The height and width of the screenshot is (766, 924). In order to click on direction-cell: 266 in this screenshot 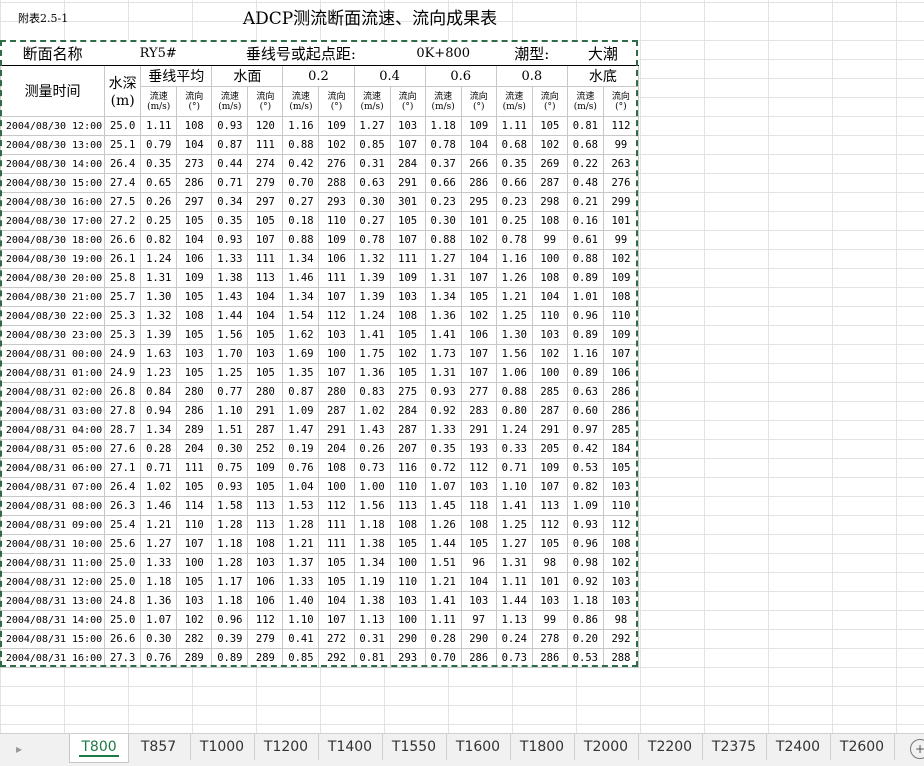, I will do `click(478, 164)`.